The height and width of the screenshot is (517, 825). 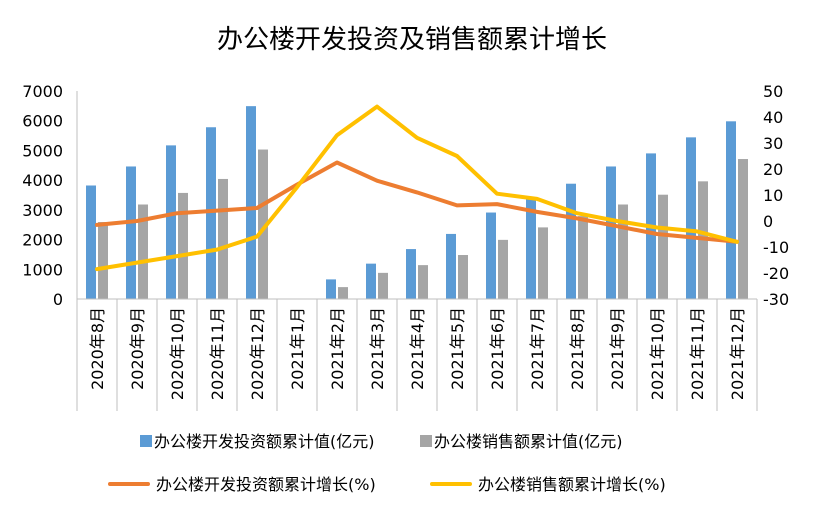 What do you see at coordinates (457, 348) in the screenshot?
I see `x-tick-label-9: 2021年5月` at bounding box center [457, 348].